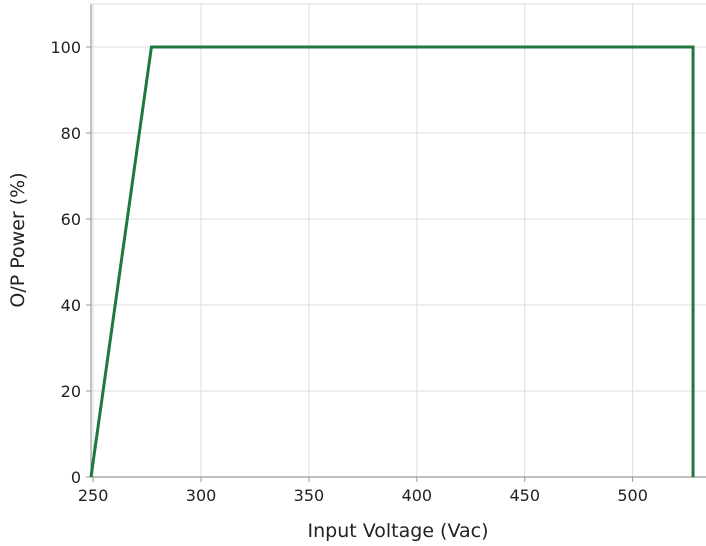  Describe the element at coordinates (93, 495) in the screenshot. I see `x-tick-label: 250` at that location.